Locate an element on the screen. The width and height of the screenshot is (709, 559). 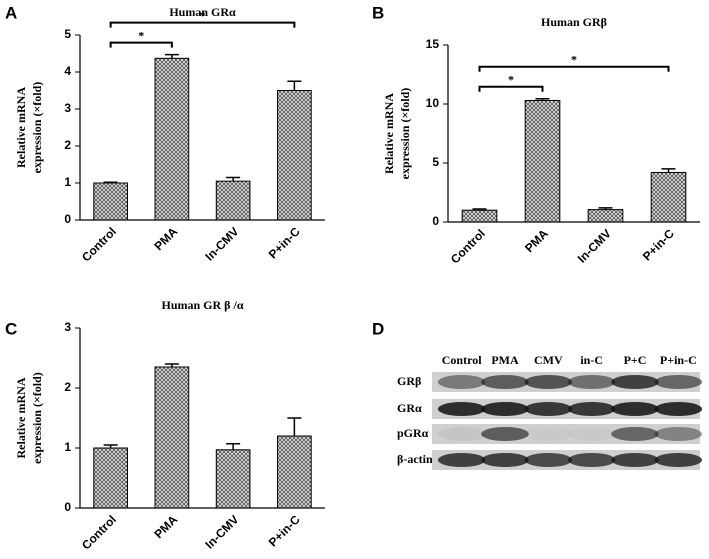
row-label: GRα is located at coordinates (409, 408).